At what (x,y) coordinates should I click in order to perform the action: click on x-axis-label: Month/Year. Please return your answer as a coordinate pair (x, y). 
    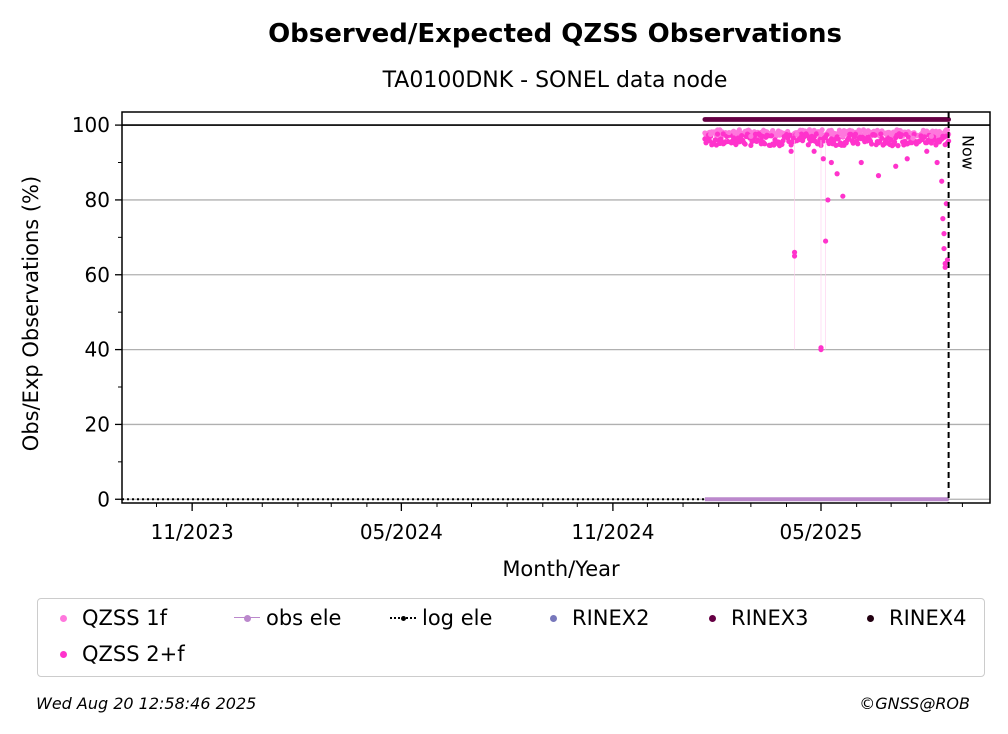
    Looking at the image, I should click on (561, 569).